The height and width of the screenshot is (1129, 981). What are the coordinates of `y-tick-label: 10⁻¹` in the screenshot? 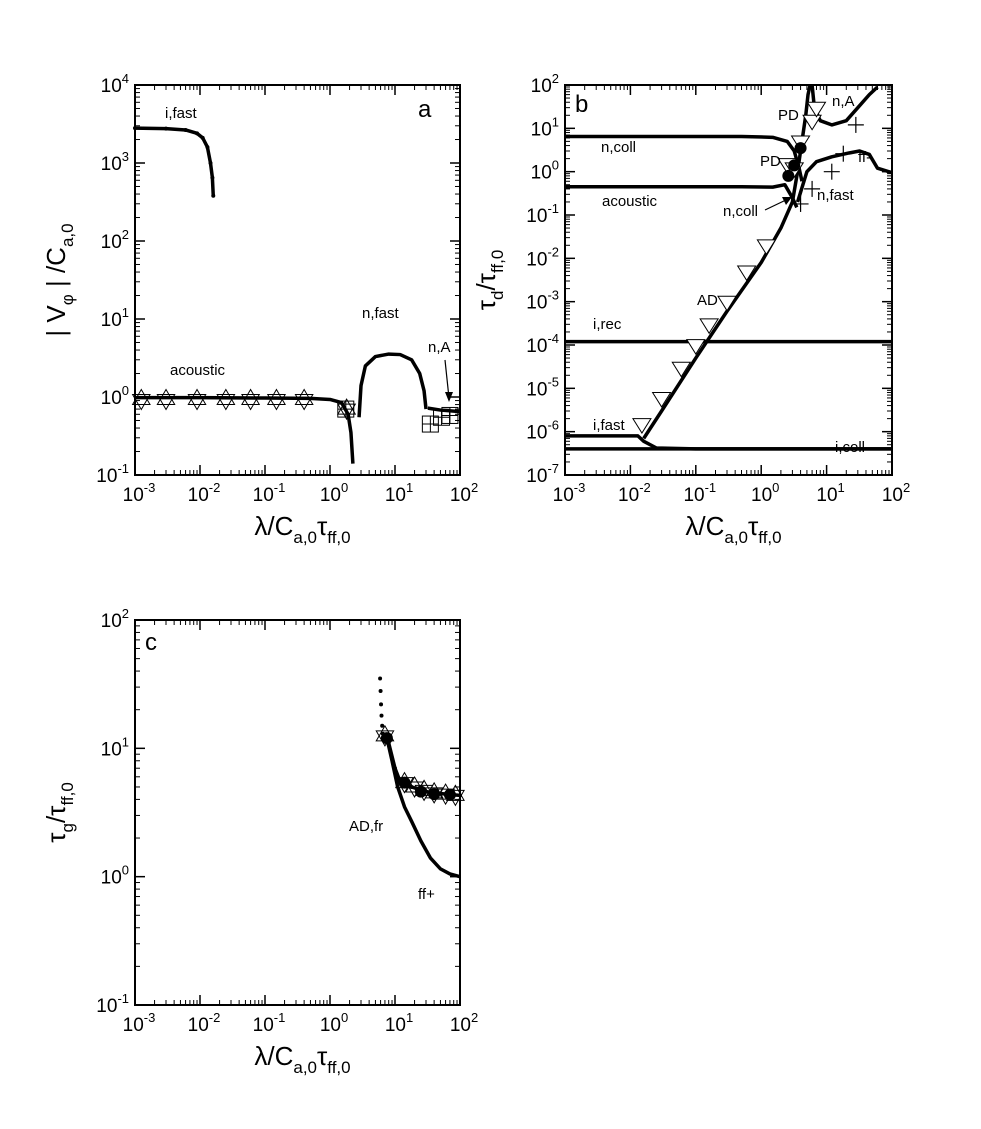 It's located at (112, 474).